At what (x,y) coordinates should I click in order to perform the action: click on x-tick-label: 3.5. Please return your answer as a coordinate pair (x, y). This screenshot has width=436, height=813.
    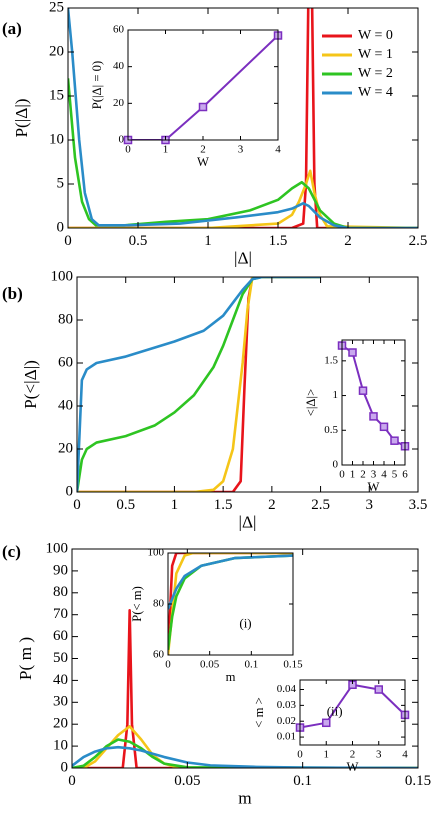
    Looking at the image, I should click on (418, 505).